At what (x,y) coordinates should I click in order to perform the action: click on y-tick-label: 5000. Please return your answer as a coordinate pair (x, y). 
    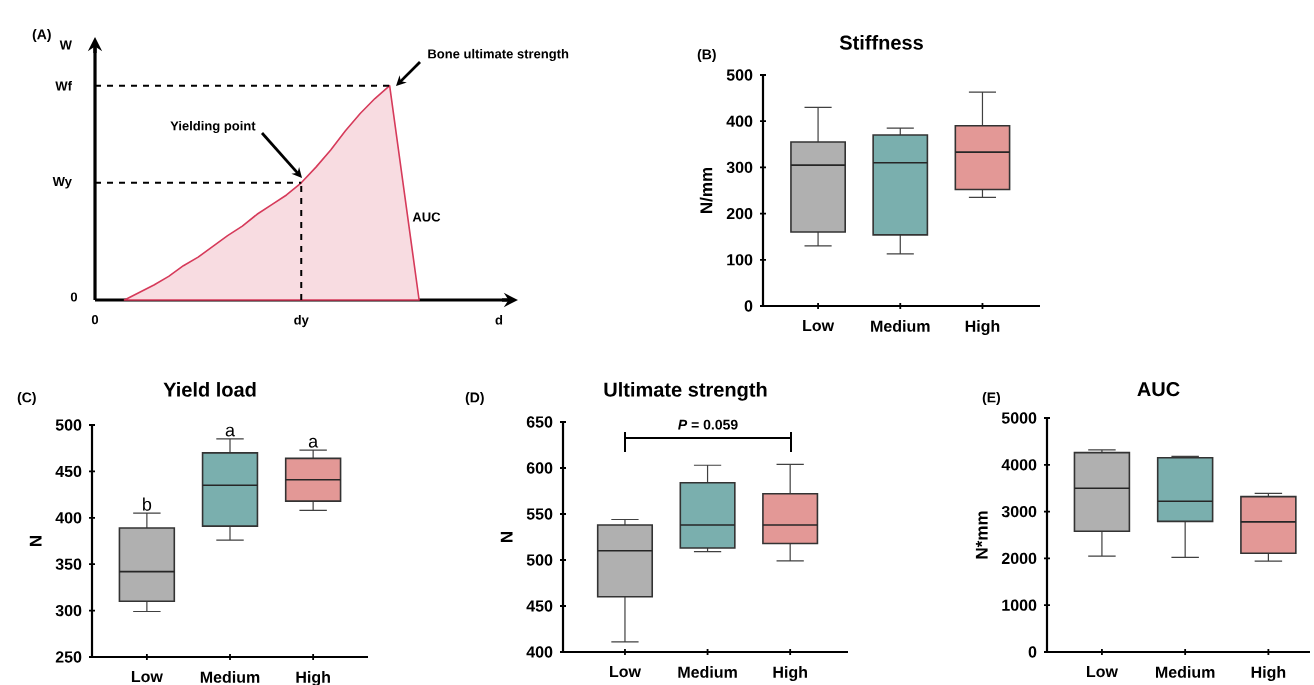
    Looking at the image, I should click on (1019, 418).